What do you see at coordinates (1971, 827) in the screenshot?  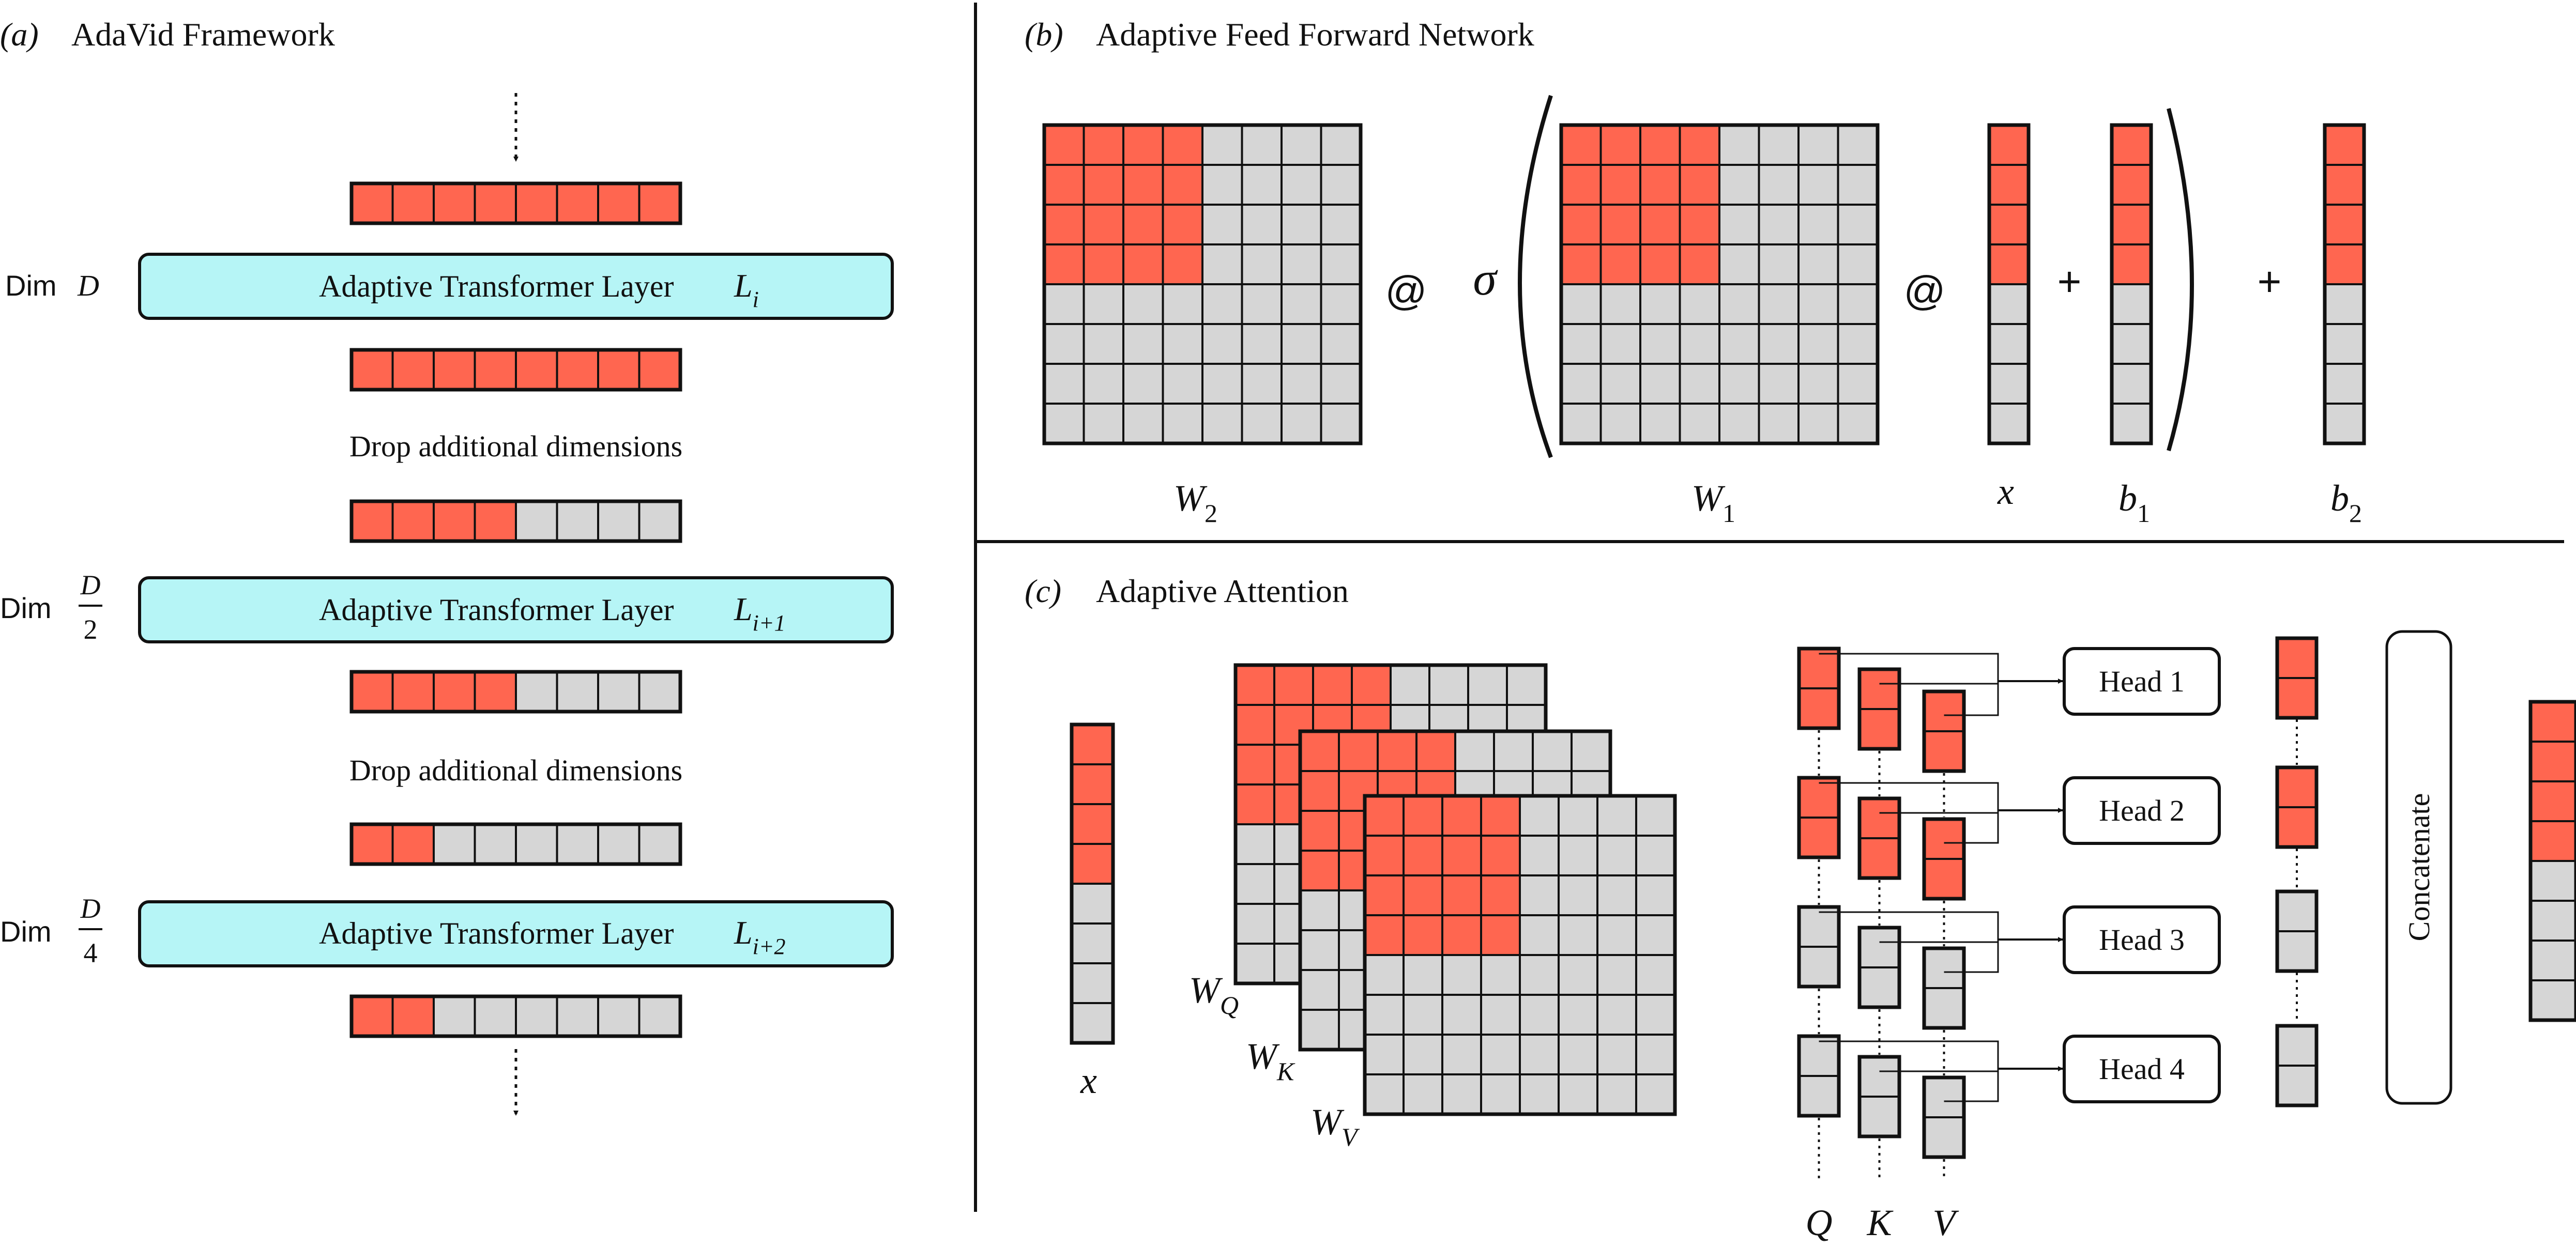 I see `qkv-connector` at bounding box center [1971, 827].